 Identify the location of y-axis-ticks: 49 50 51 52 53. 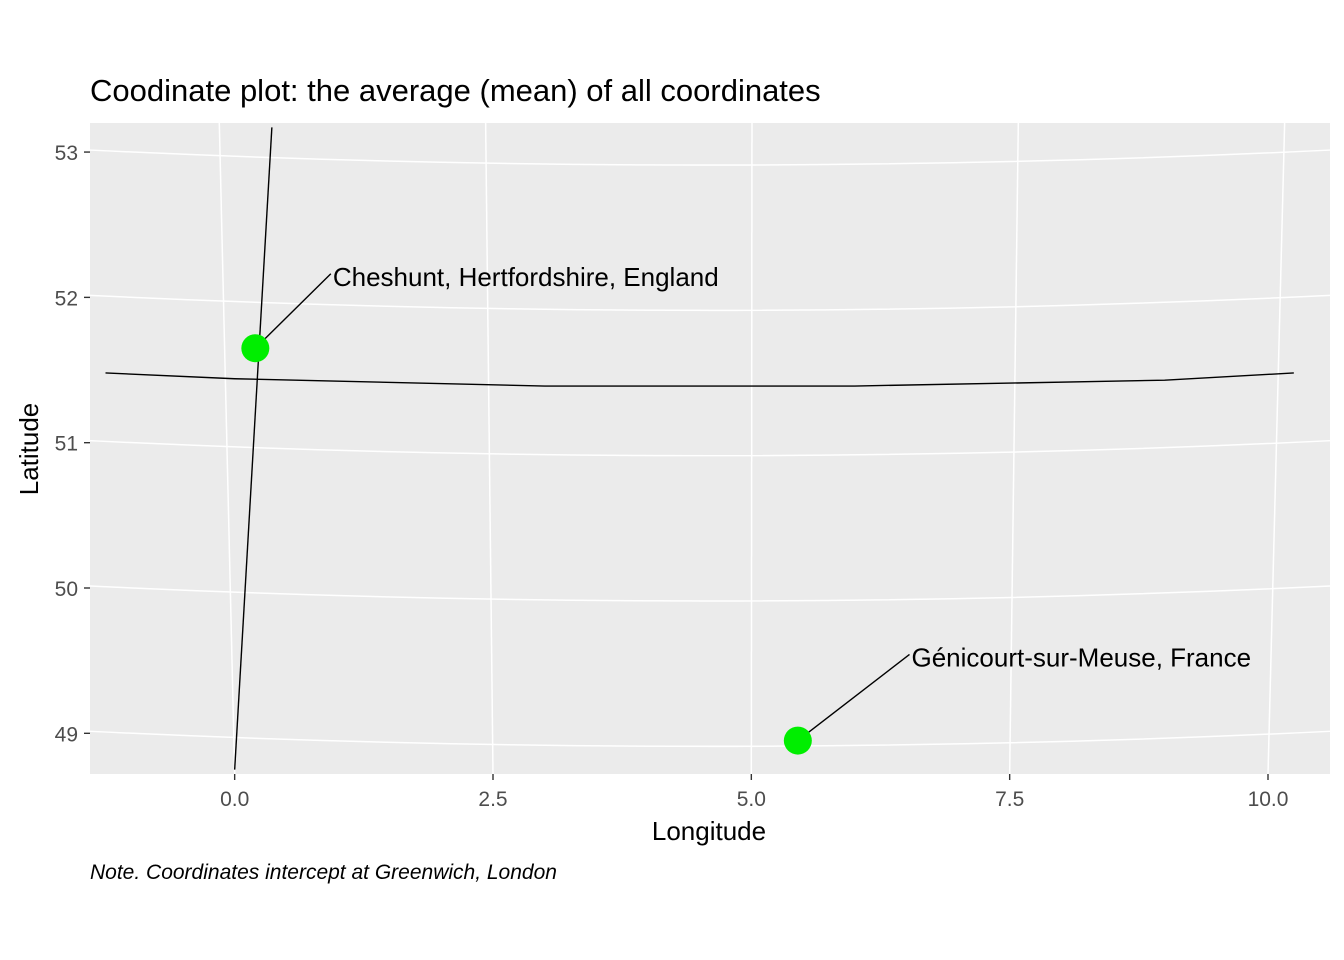
(72, 444).